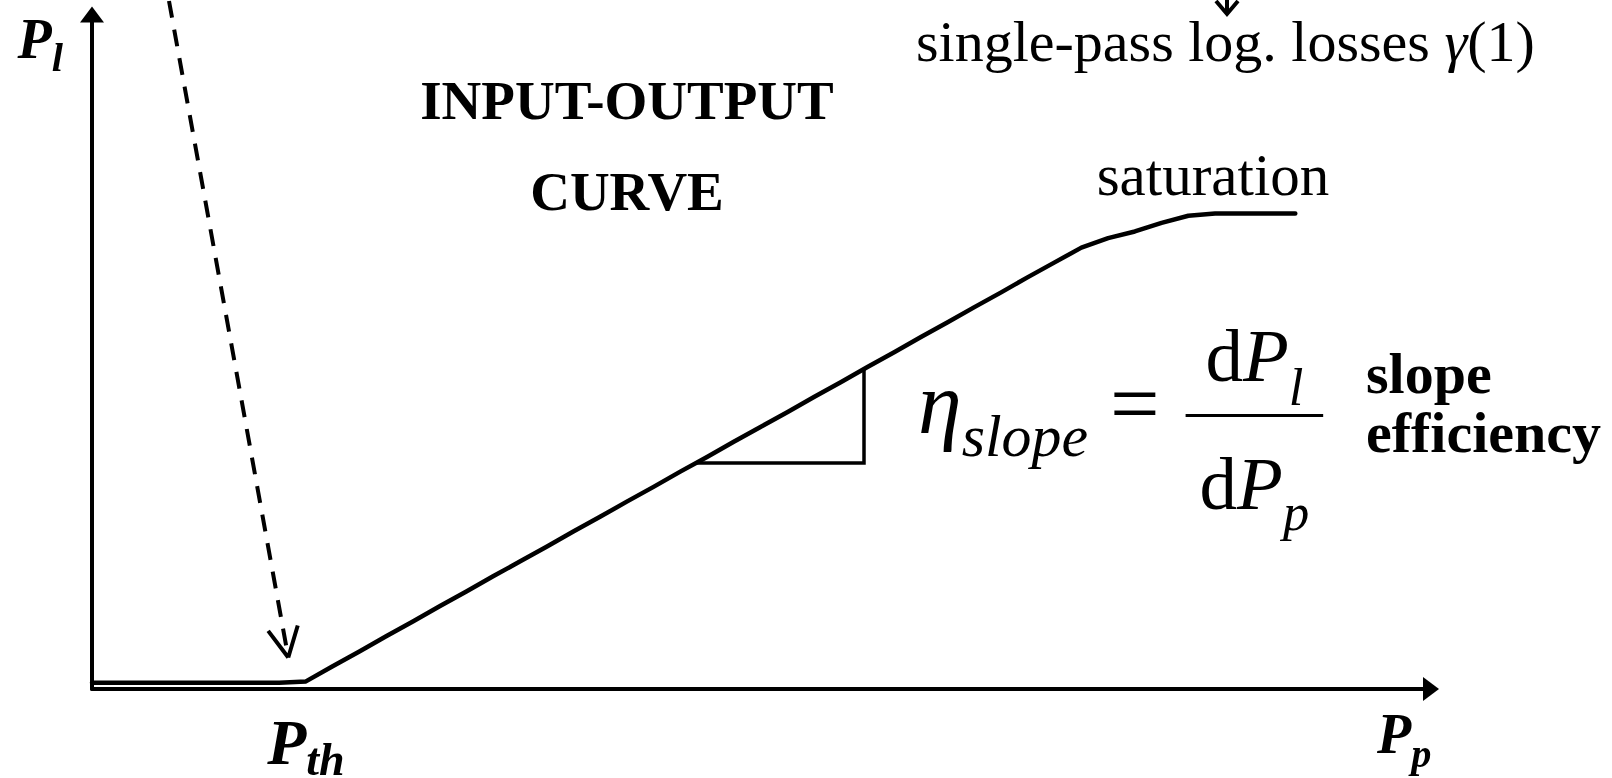 This screenshot has width=1612, height=778. Describe the element at coordinates (1254, 365) in the screenshot. I see `annotation: dP$_{l}$` at that location.